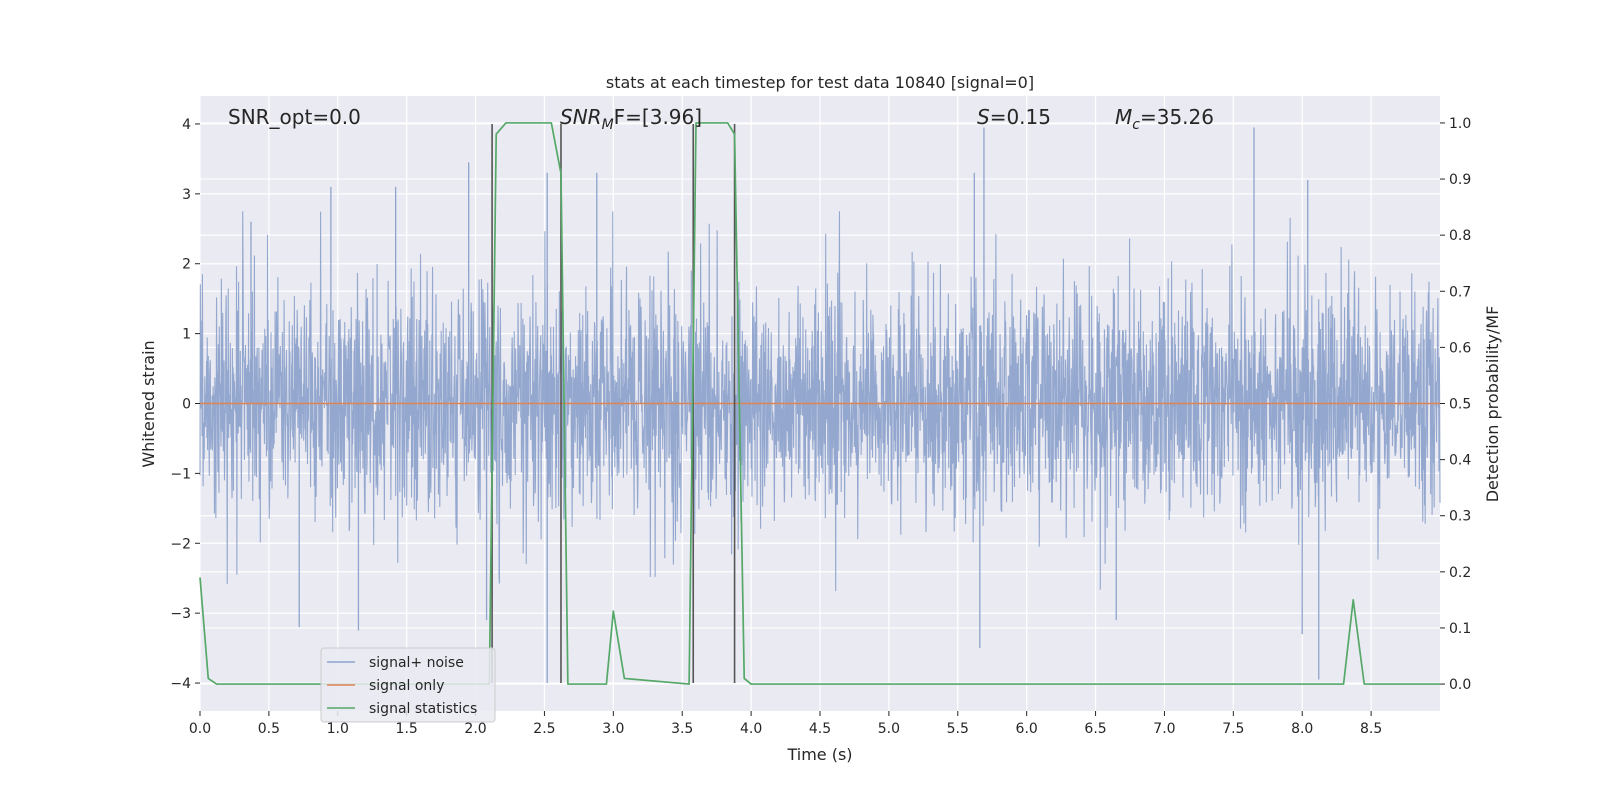 This screenshot has width=1600, height=800. I want to click on y2-tick-label: 0.4, so click(1460, 461).